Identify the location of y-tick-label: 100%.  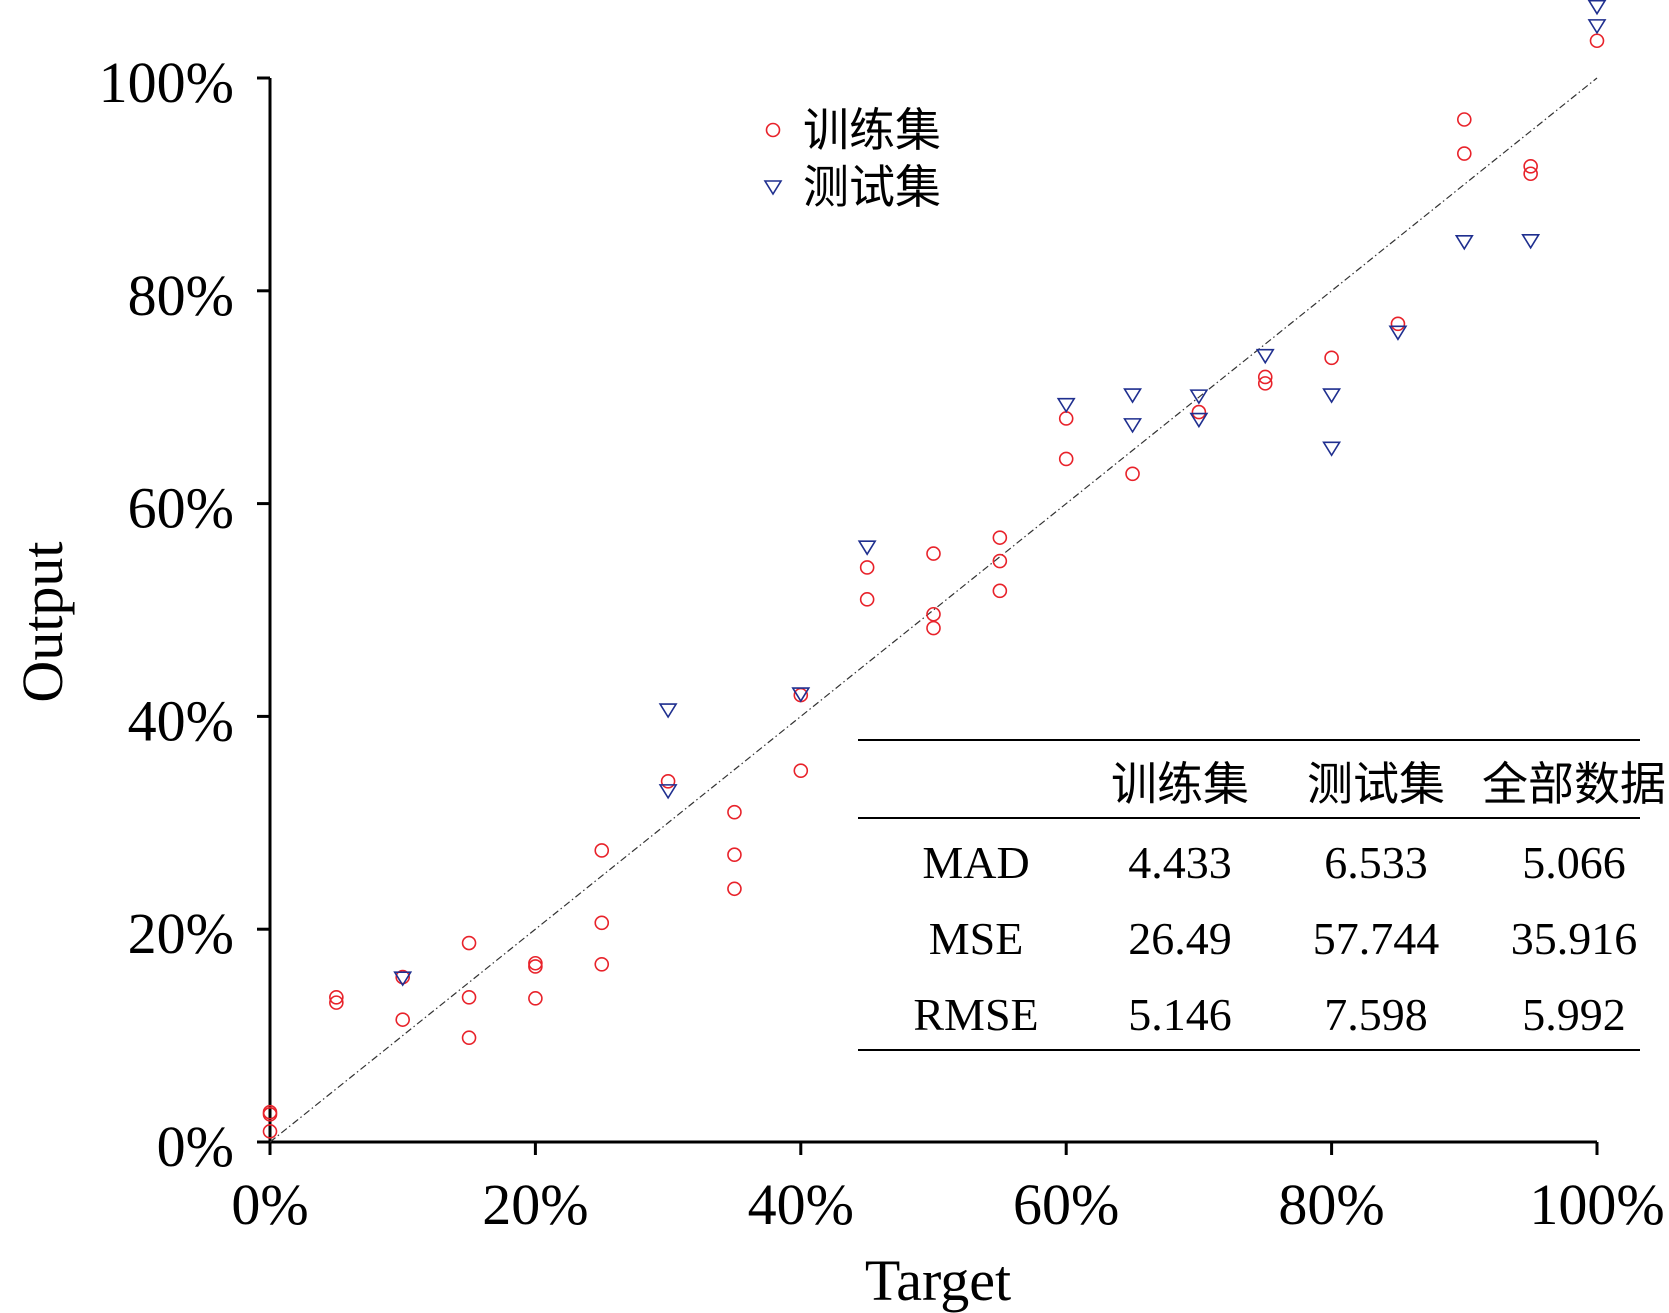
(166, 82).